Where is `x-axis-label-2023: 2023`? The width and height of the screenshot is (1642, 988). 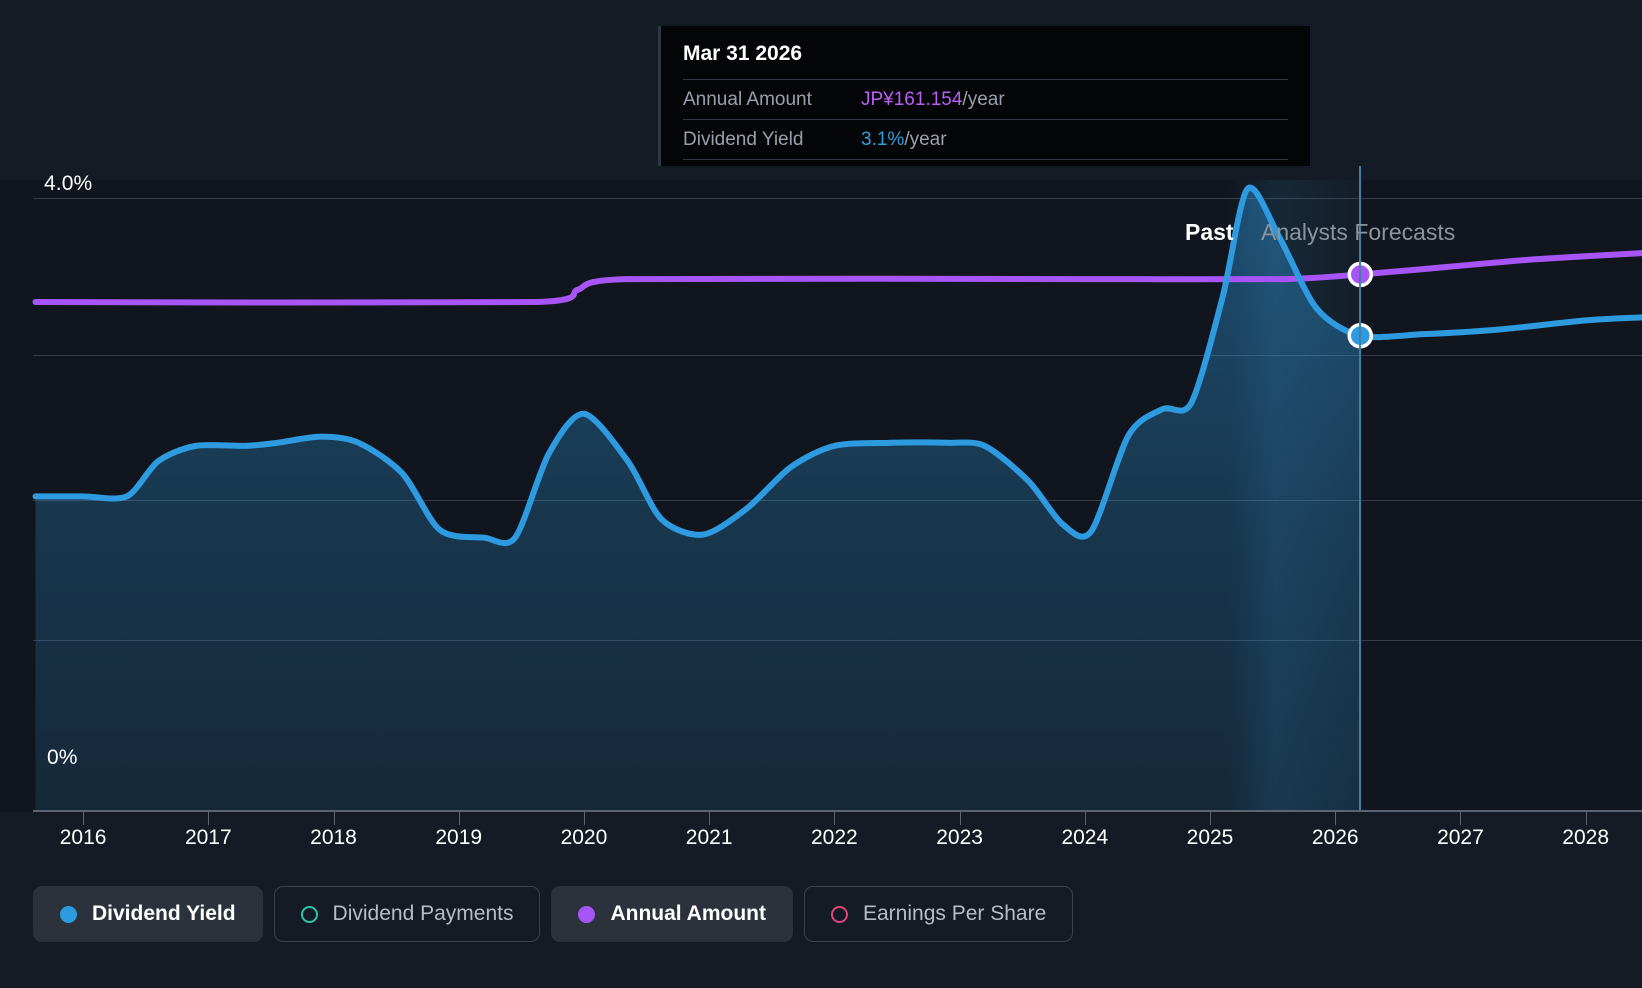 x-axis-label-2023: 2023 is located at coordinates (959, 837).